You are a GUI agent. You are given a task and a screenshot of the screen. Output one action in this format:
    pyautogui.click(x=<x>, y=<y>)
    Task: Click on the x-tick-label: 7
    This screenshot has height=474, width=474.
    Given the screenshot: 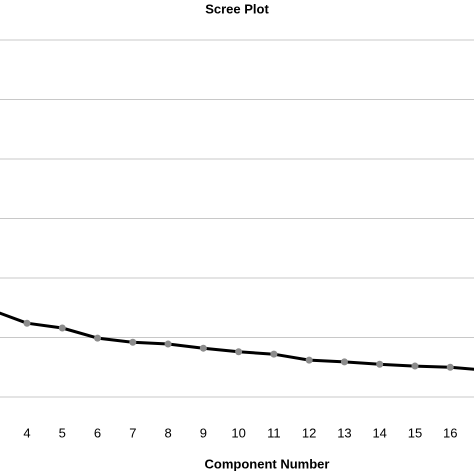 What is the action you would take?
    pyautogui.click(x=132, y=432)
    